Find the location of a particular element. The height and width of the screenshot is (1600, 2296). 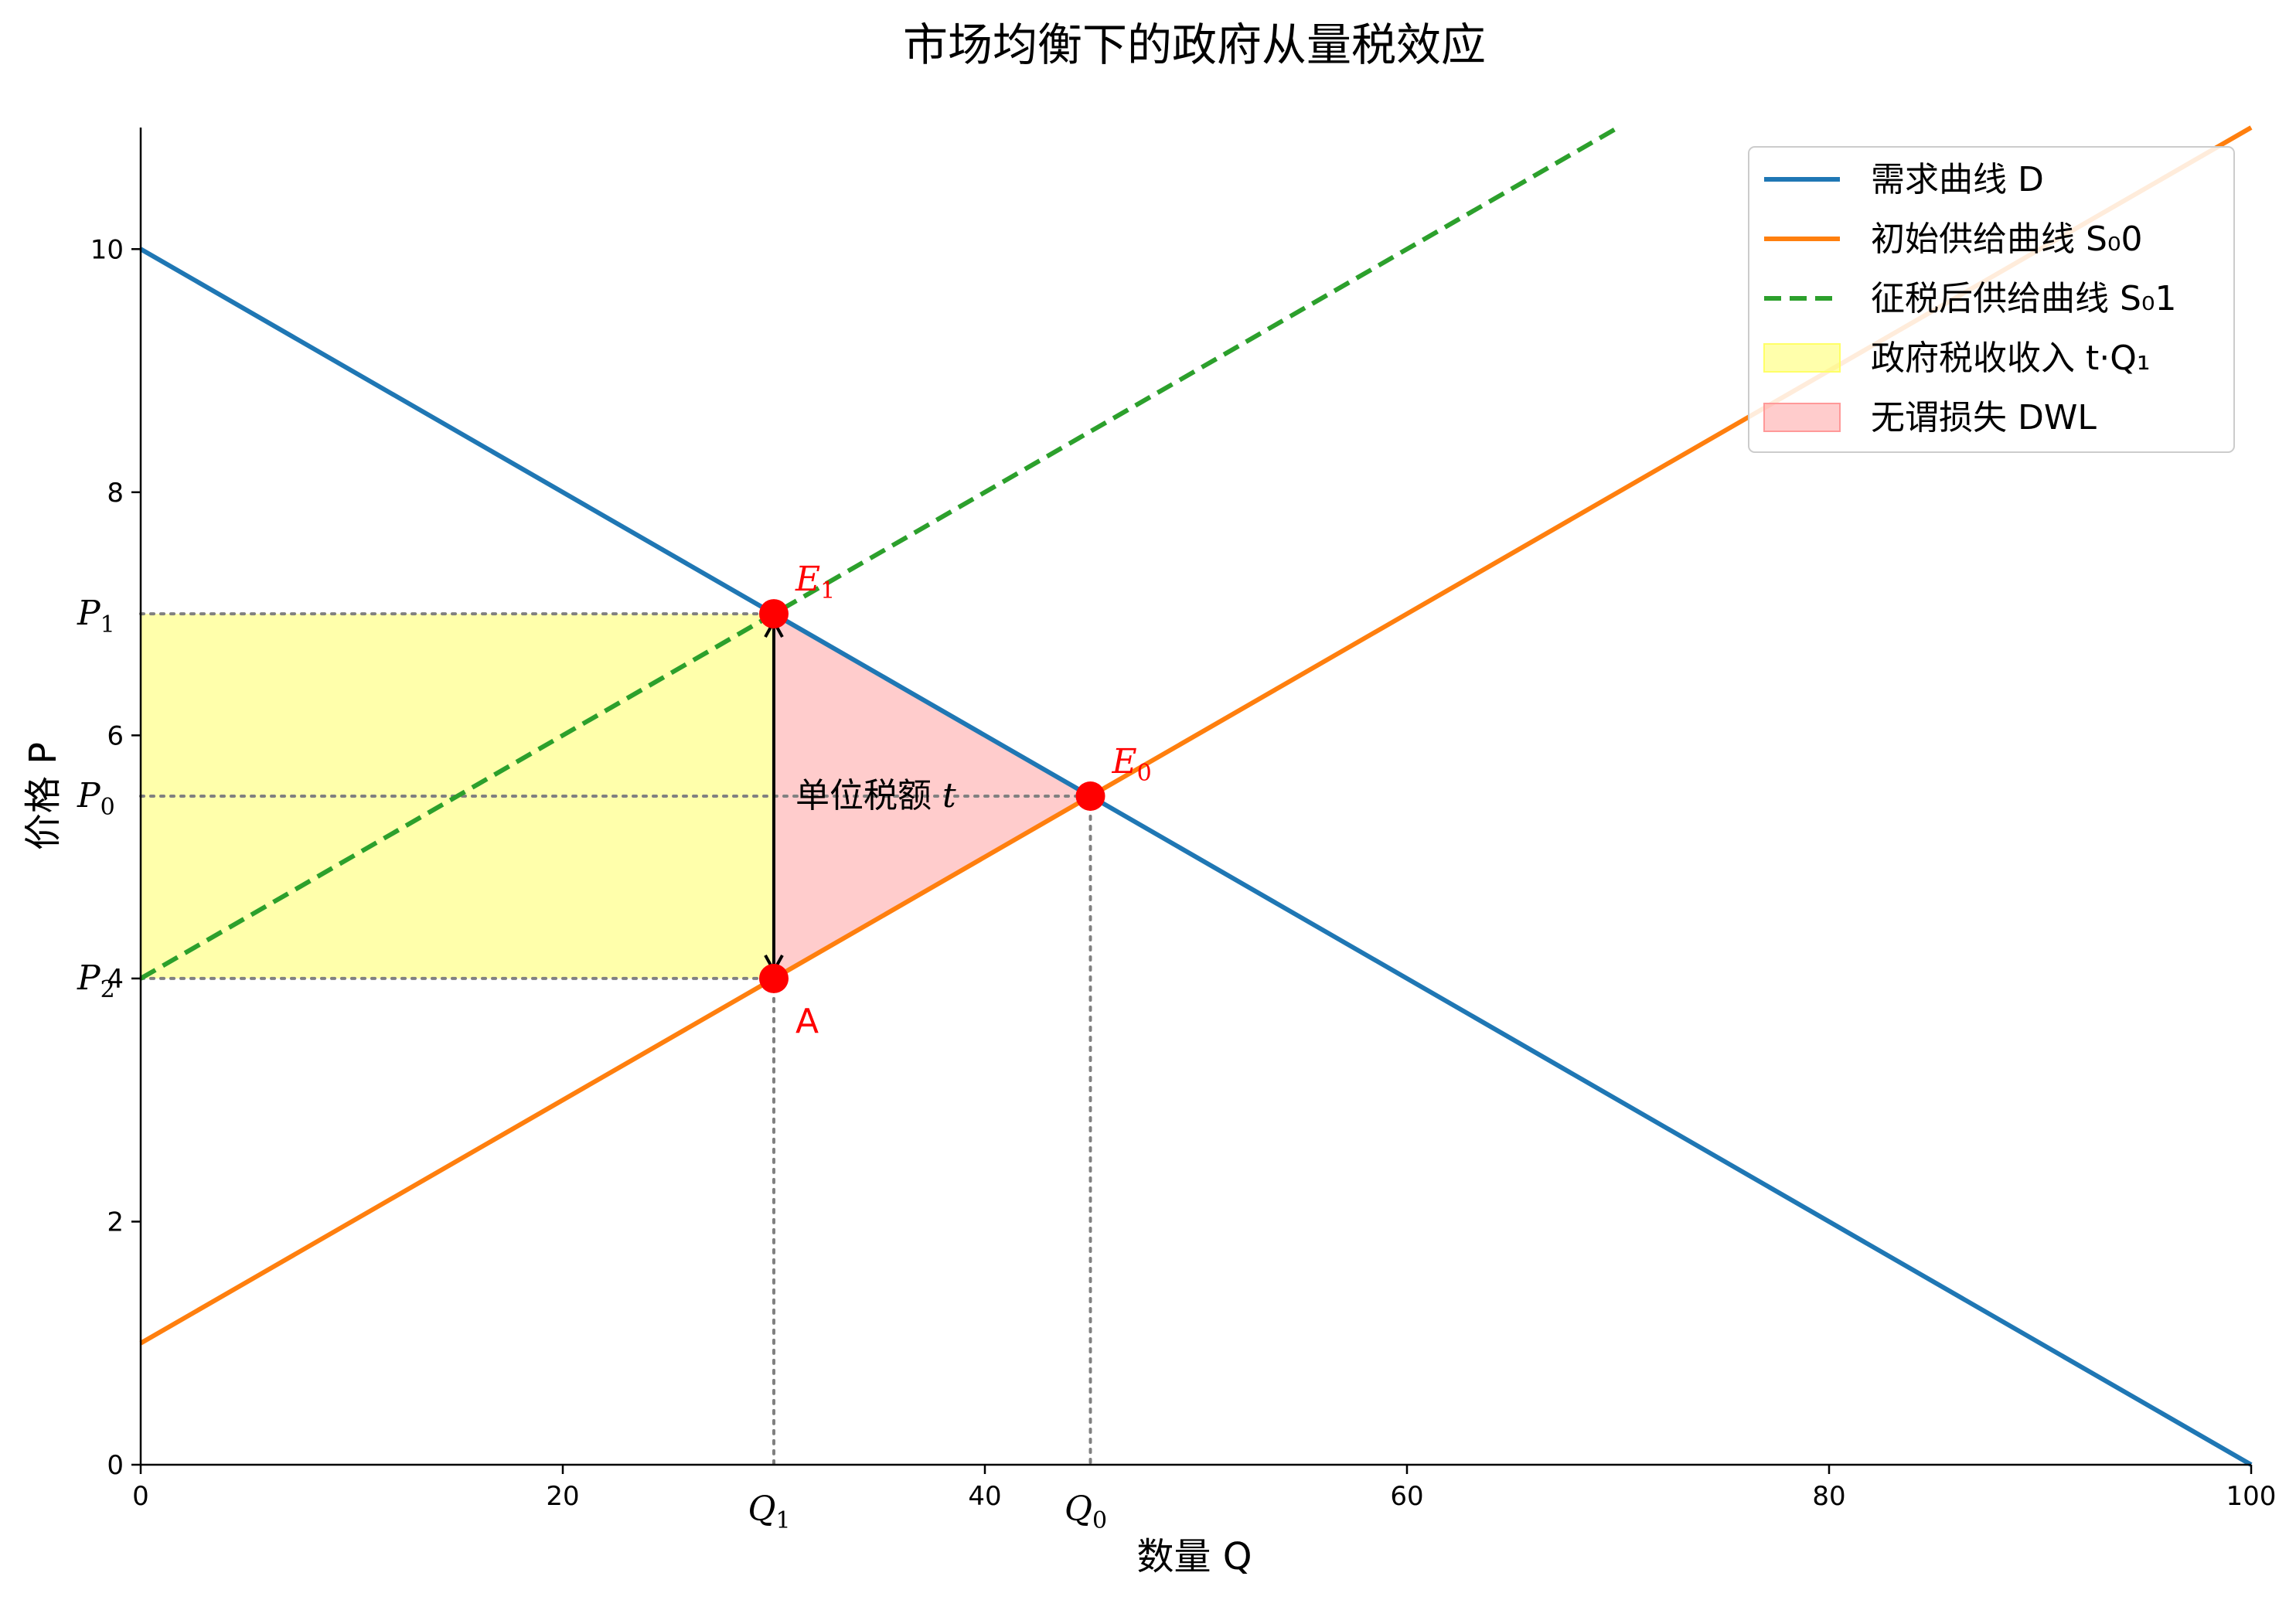

x-tick-label: 80 is located at coordinates (1828, 1496).